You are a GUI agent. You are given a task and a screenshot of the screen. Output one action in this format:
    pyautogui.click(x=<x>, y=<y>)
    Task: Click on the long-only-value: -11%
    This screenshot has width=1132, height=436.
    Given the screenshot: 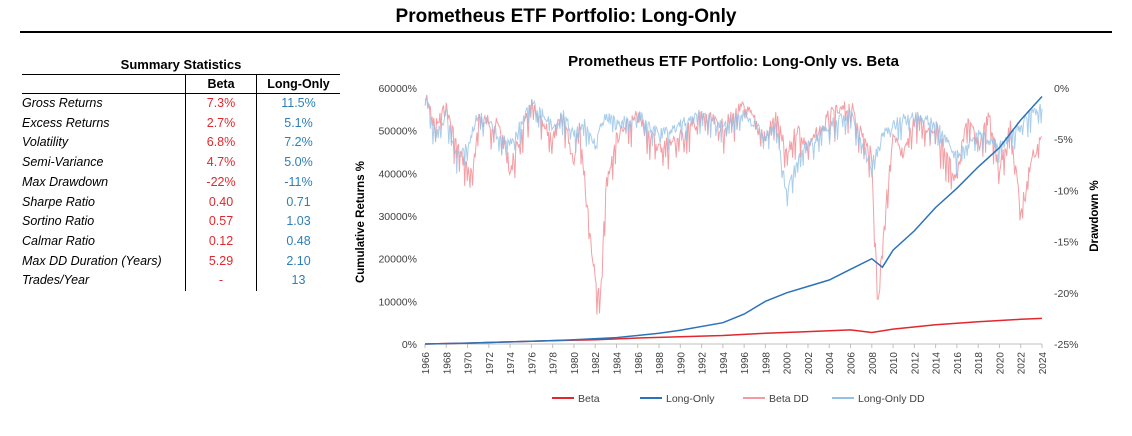 What is the action you would take?
    pyautogui.click(x=298, y=182)
    